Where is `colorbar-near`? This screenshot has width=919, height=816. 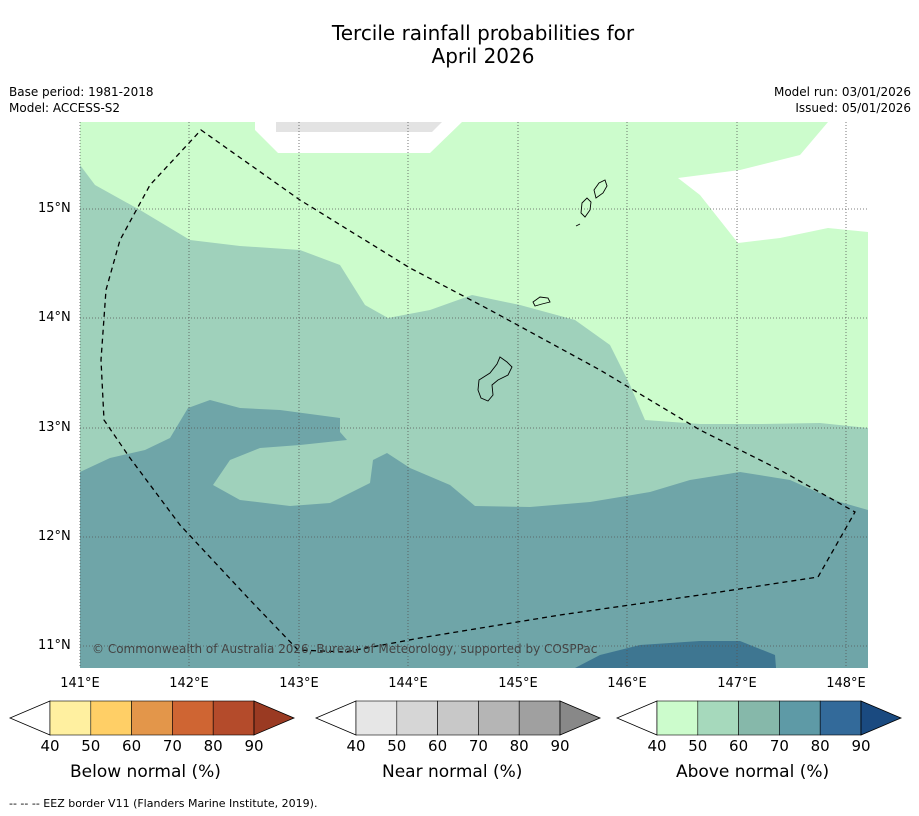
colorbar-near is located at coordinates (458, 718).